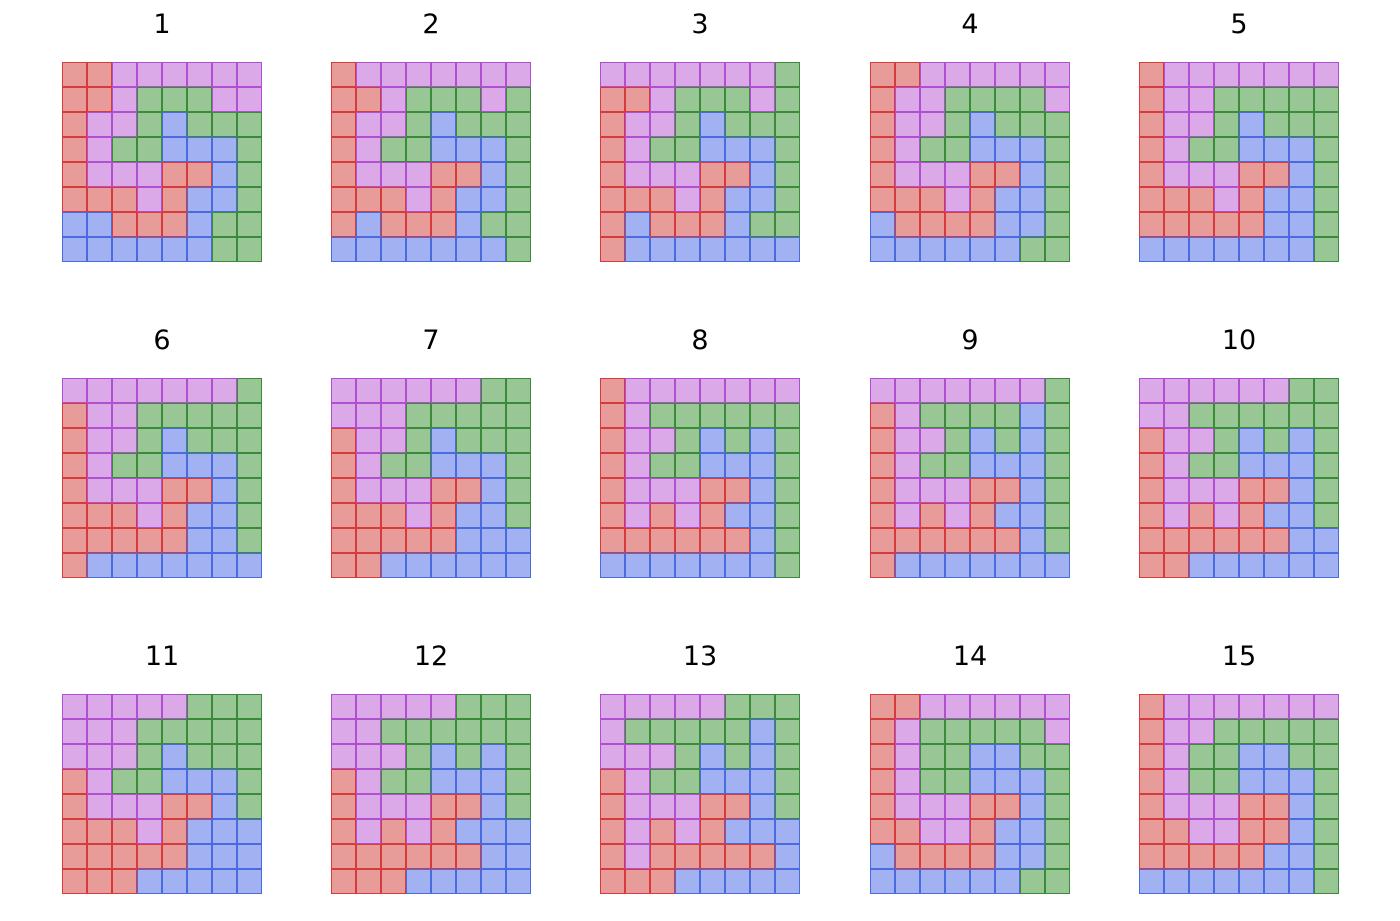 Image resolution: width=1400 pixels, height=921 pixels. What do you see at coordinates (431, 24) in the screenshot?
I see `panel-number: 2` at bounding box center [431, 24].